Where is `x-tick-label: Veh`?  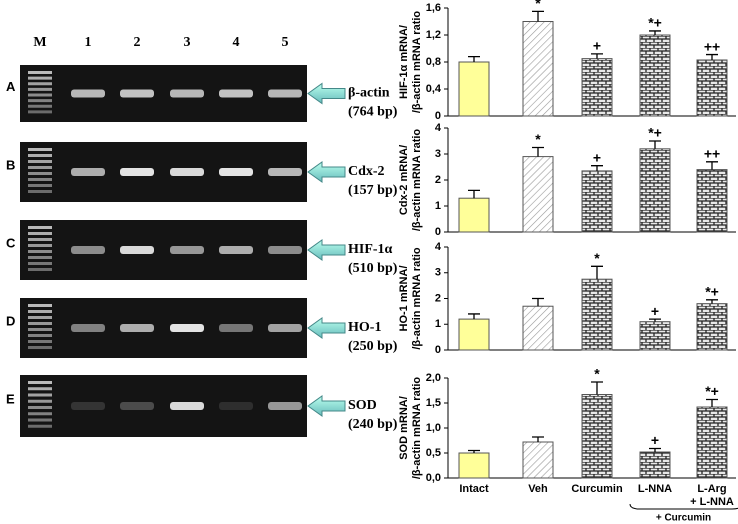 x-tick-label: Veh is located at coordinates (538, 489).